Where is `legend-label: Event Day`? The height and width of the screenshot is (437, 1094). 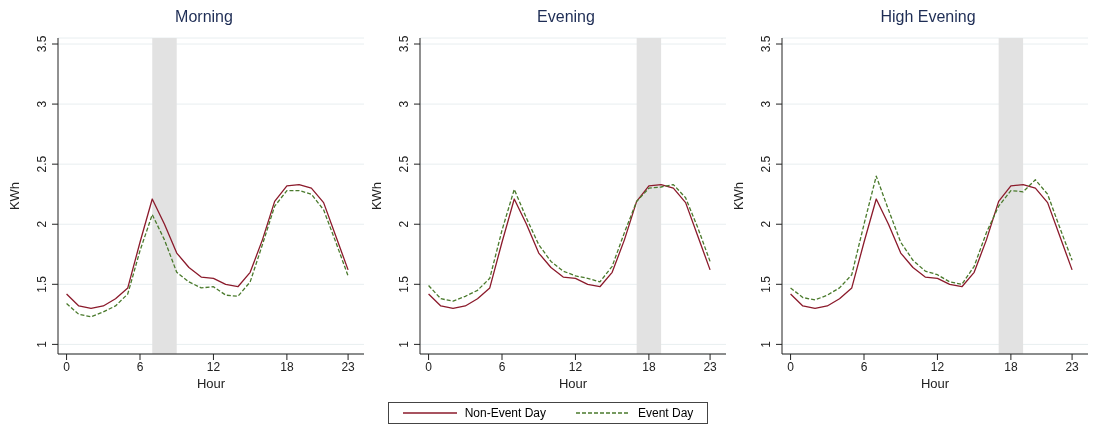
legend-label: Event Day is located at coordinates (666, 413).